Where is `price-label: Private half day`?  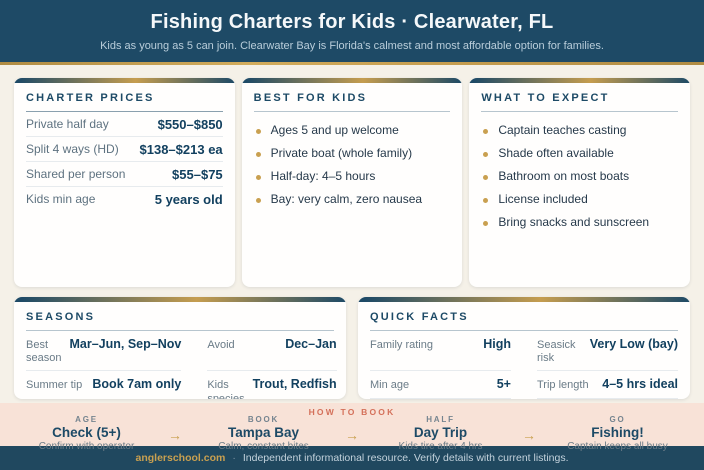
price-label: Private half day is located at coordinates (67, 124).